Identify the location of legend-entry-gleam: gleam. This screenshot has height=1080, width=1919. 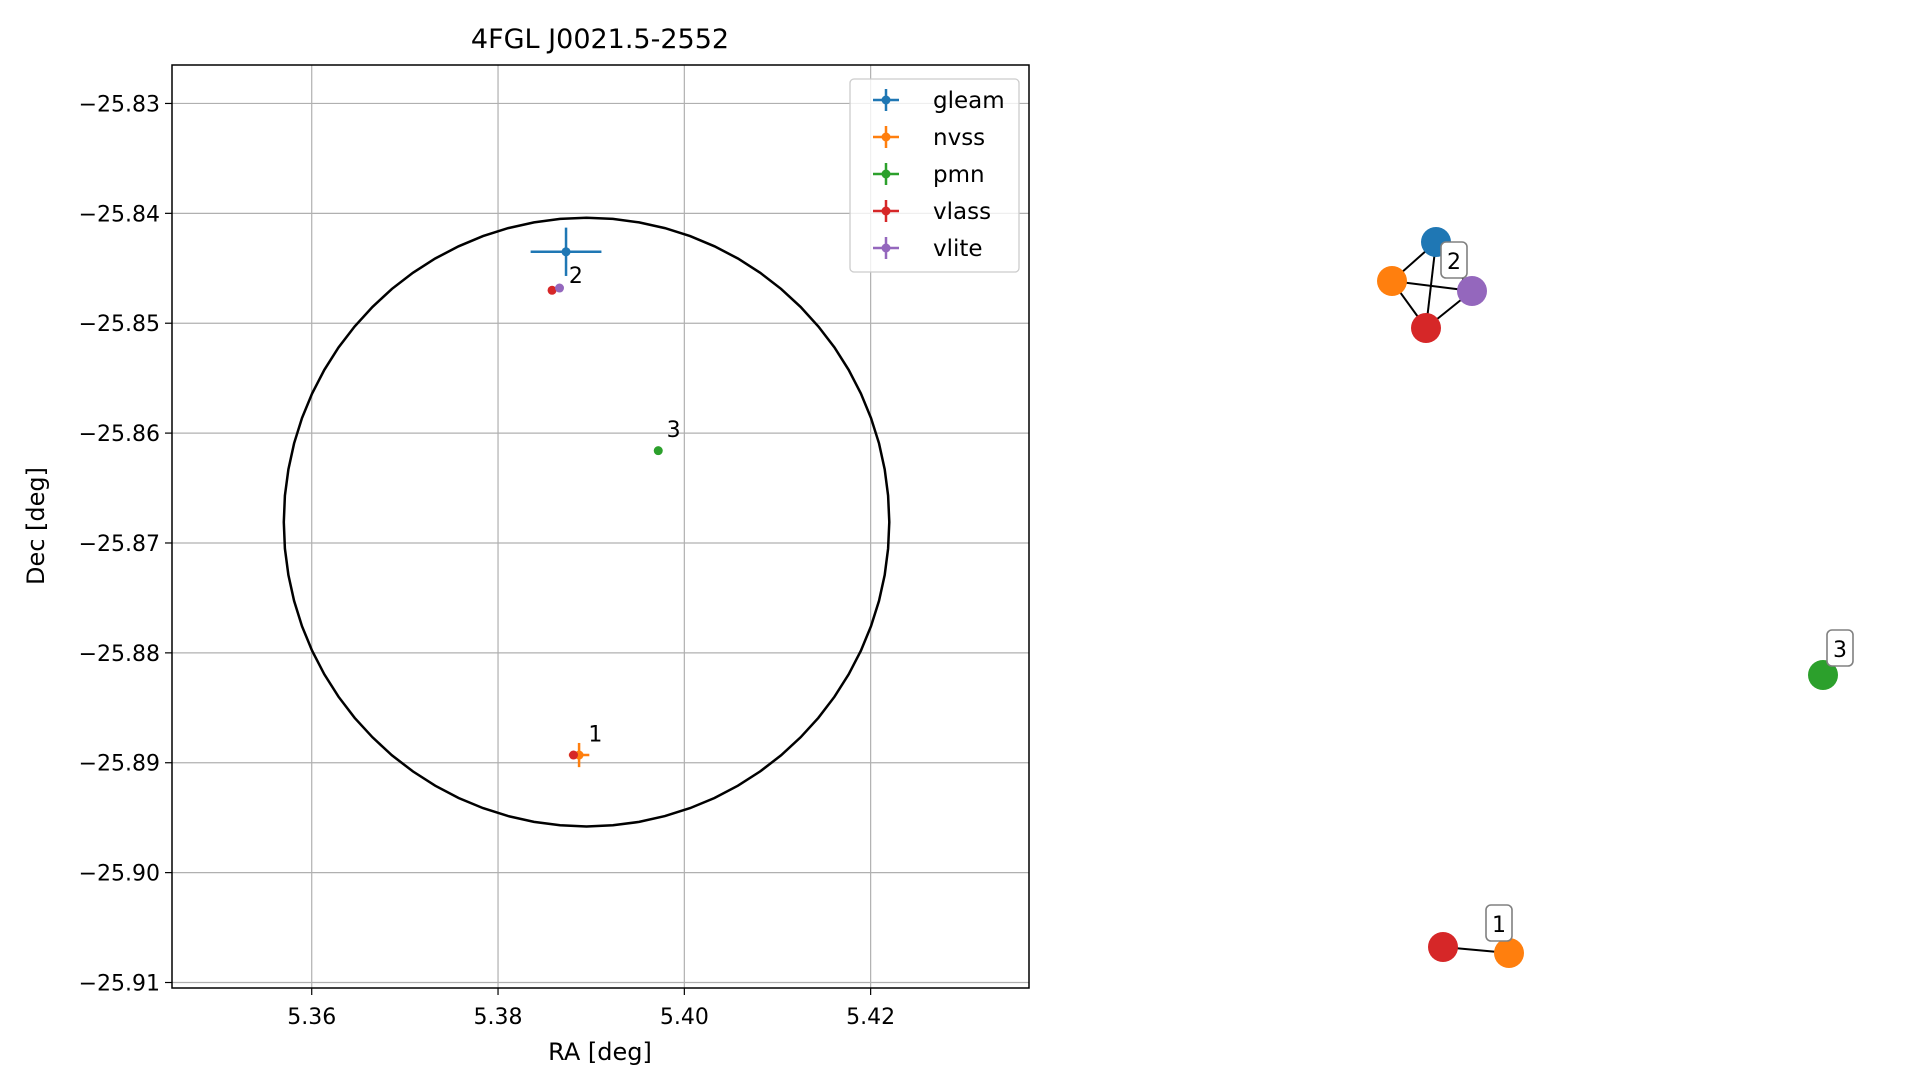
(939, 101).